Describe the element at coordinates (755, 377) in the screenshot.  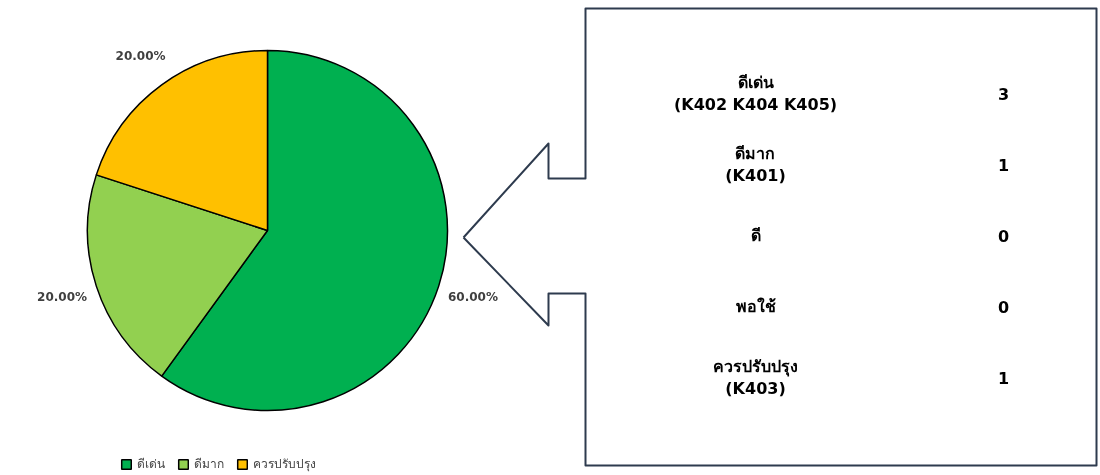
I see `text: ควรปรับปรุง (K403)` at that location.